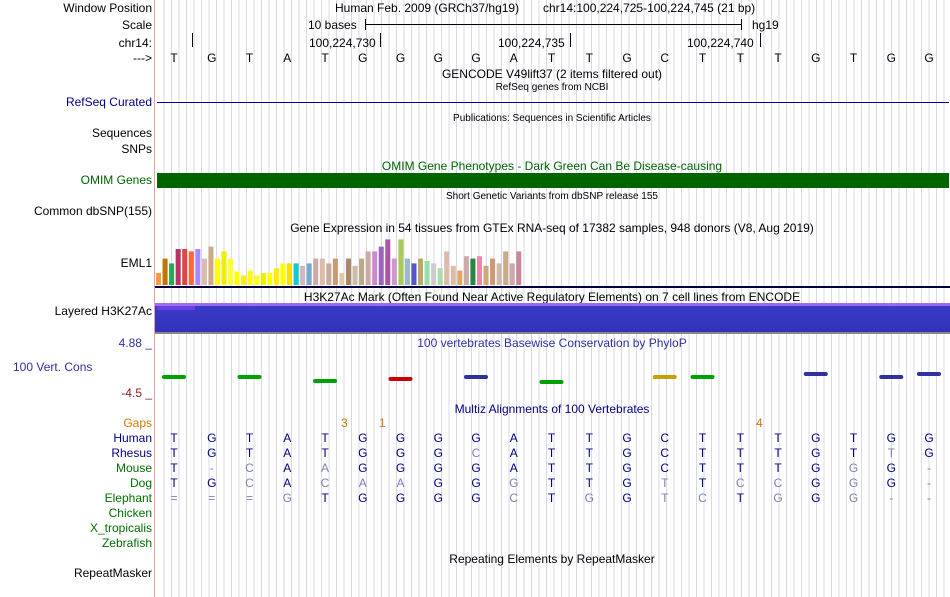 The height and width of the screenshot is (597, 950). I want to click on omim-gene-bar, so click(553, 180).